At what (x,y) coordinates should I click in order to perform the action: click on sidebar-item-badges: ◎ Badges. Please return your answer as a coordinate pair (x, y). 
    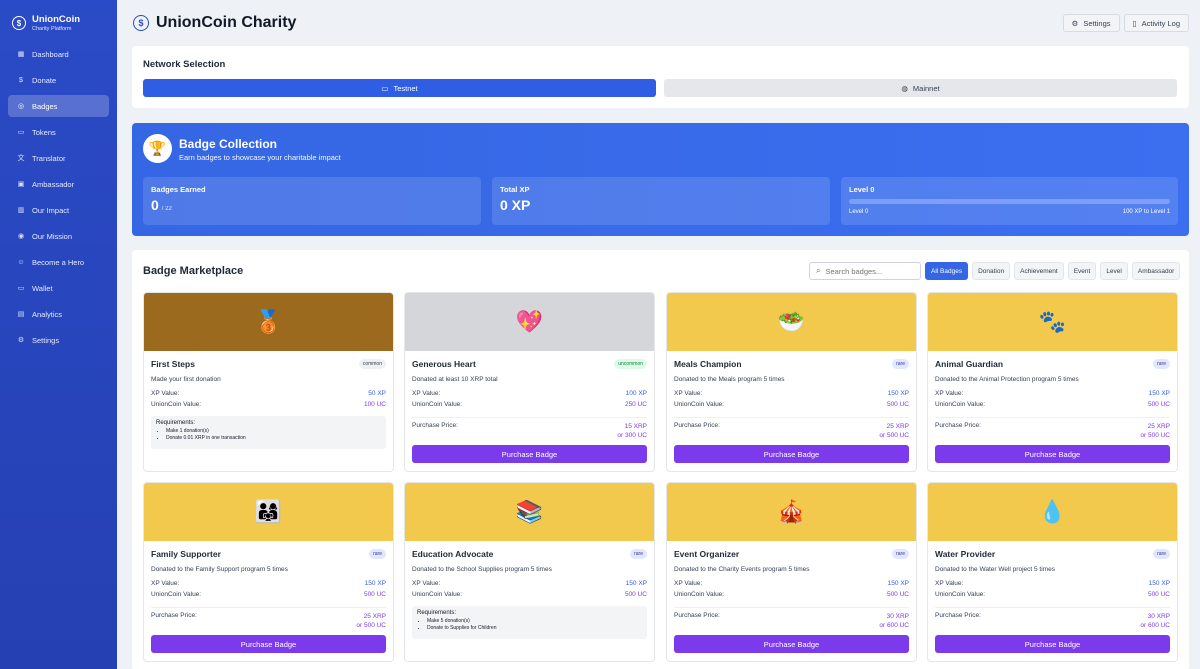
    Looking at the image, I should click on (58, 106).